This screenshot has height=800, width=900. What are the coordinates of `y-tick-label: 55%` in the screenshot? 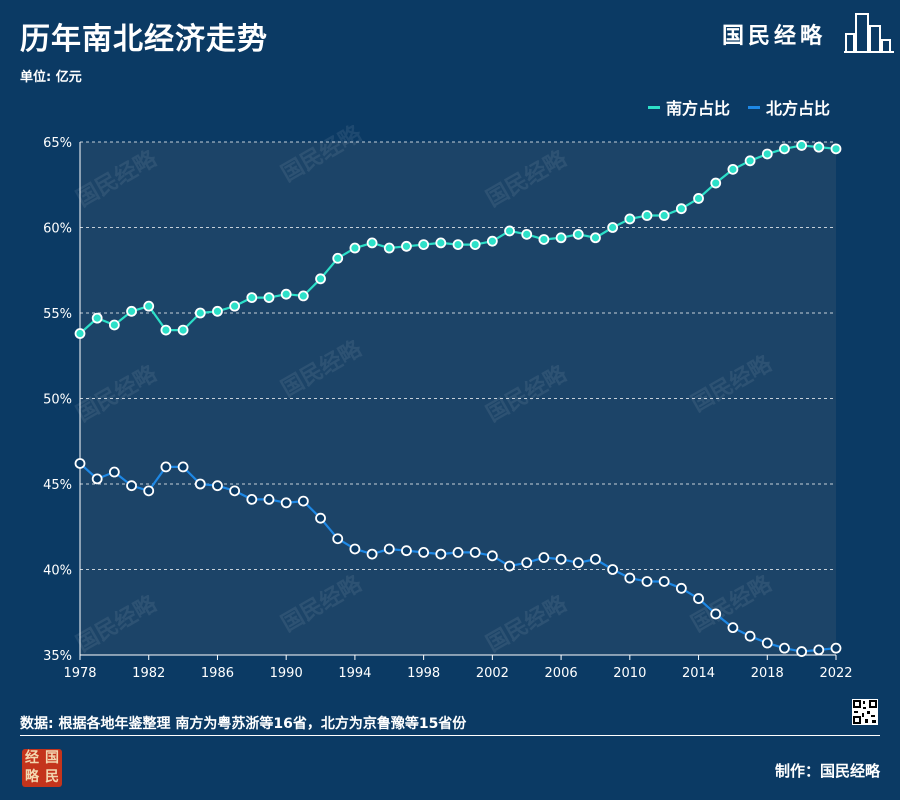 It's located at (57, 314).